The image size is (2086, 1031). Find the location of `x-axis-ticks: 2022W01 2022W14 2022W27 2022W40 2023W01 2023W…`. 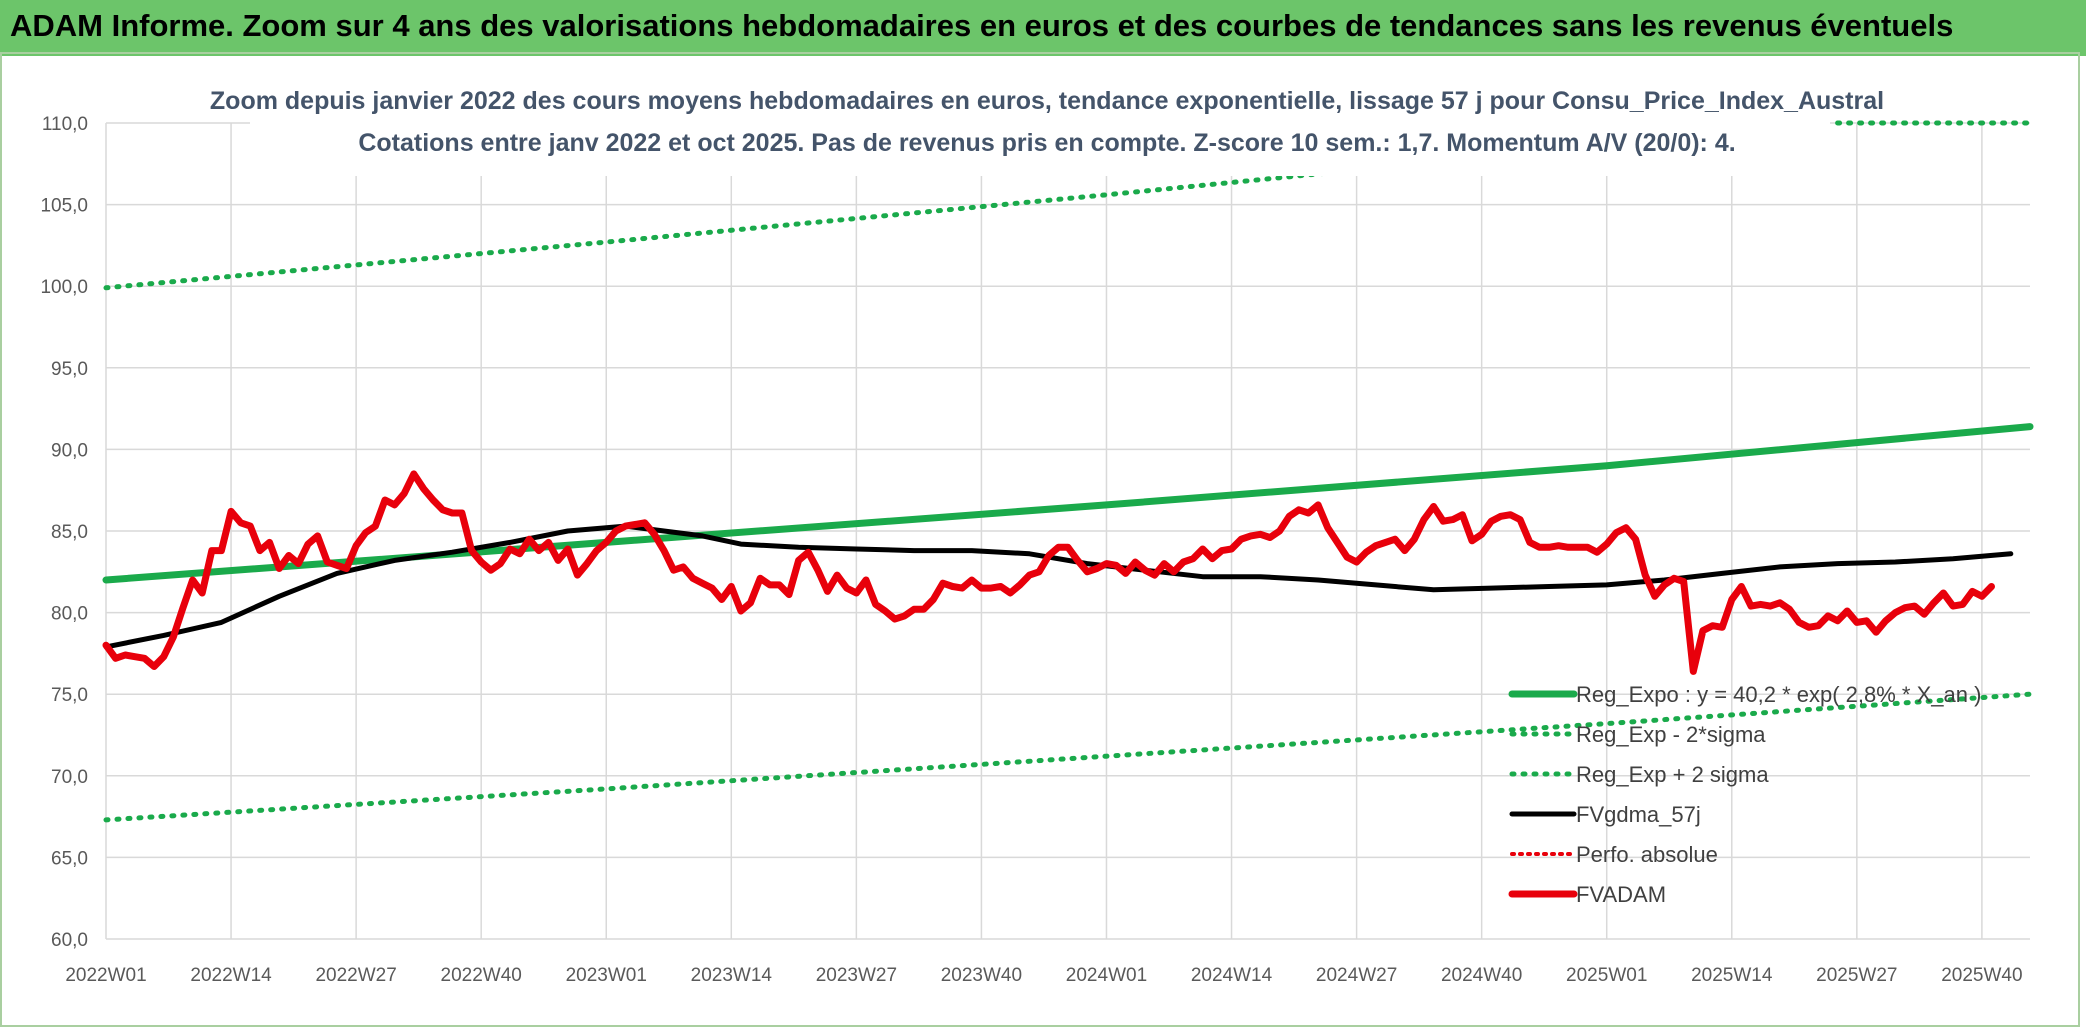

x-axis-ticks: 2022W01 2022W14 2022W27 2022W40 2023W01 2023W… is located at coordinates (1043, 975).